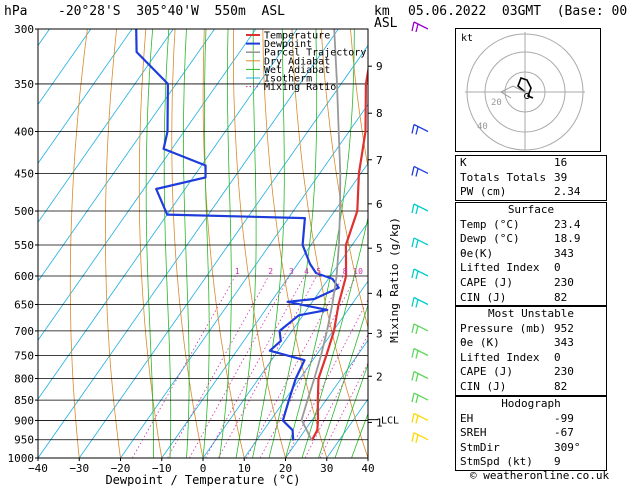  I want to click on hodo-storm-motion, so click(512, 92).